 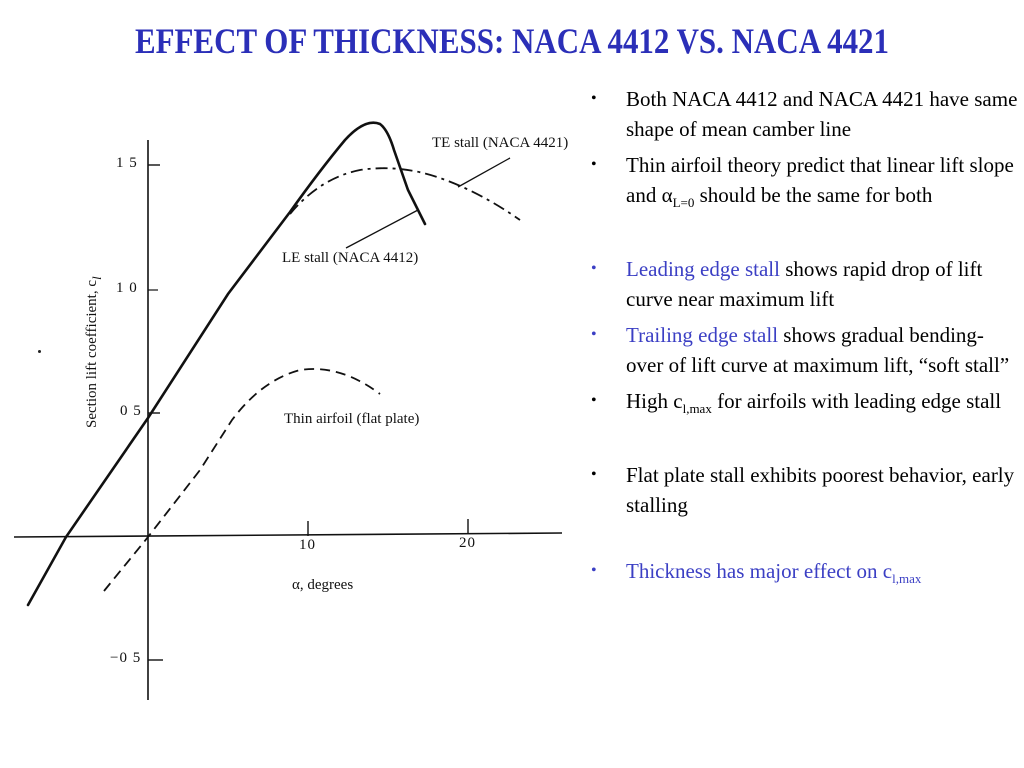 I want to click on x-axis-label: α, degrees, so click(x=323, y=585).